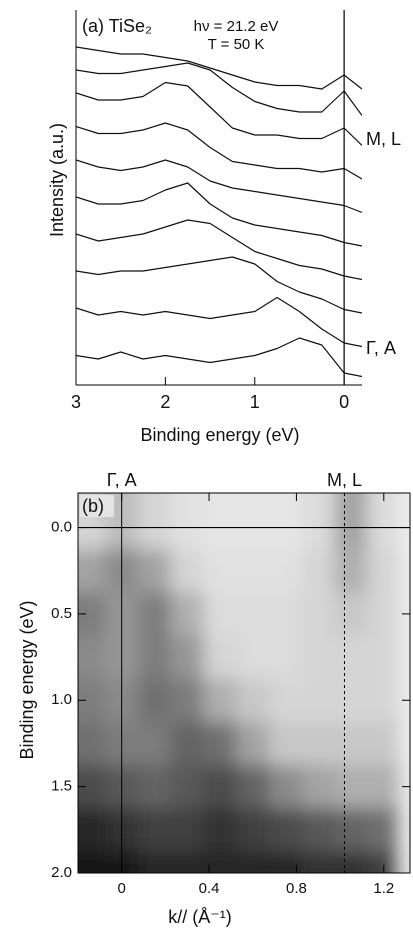 The image size is (413, 943). What do you see at coordinates (381, 348) in the screenshot?
I see `side-label: Γ, A` at bounding box center [381, 348].